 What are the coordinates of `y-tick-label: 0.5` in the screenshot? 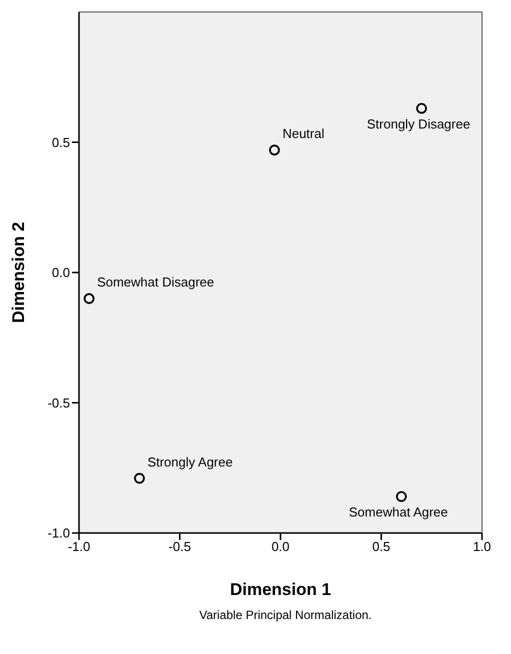 It's located at (61, 142).